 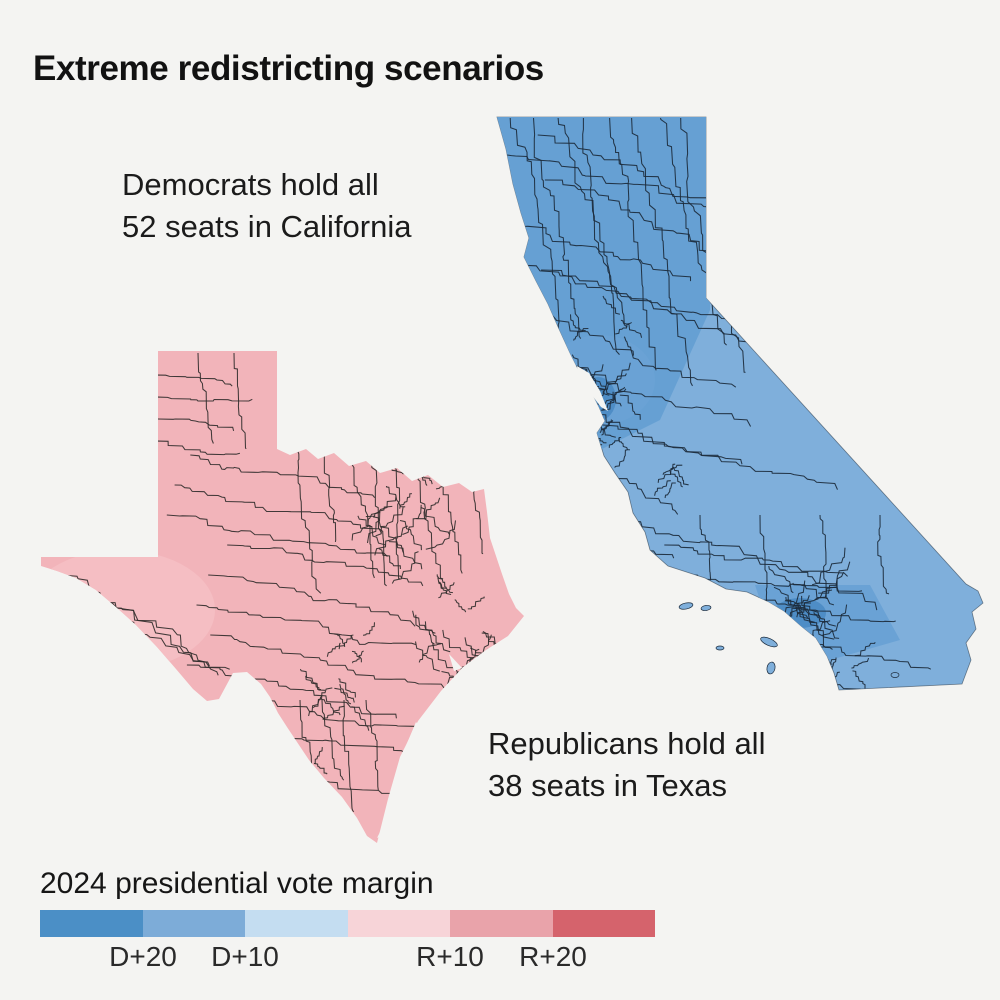 What do you see at coordinates (603, 923) in the screenshot?
I see `legend-swatch-rep-20-plus` at bounding box center [603, 923].